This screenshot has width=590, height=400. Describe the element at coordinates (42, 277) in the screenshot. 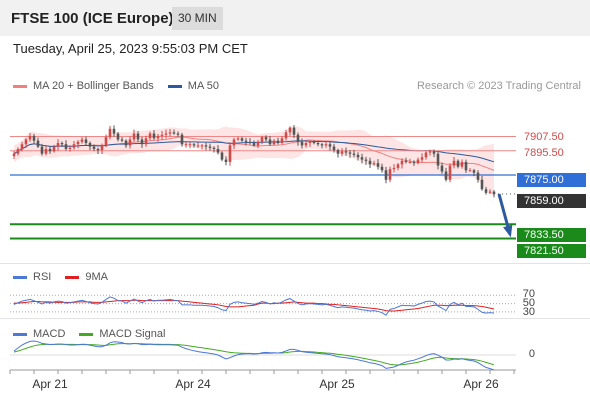

I see `legend-rsi: RSI` at that location.